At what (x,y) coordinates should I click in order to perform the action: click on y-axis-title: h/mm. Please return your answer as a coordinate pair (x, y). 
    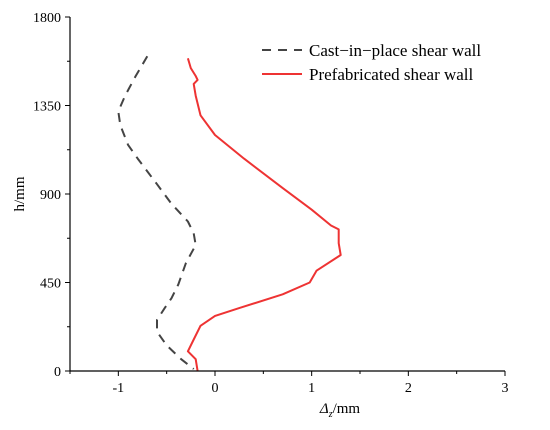
    Looking at the image, I should click on (20, 193).